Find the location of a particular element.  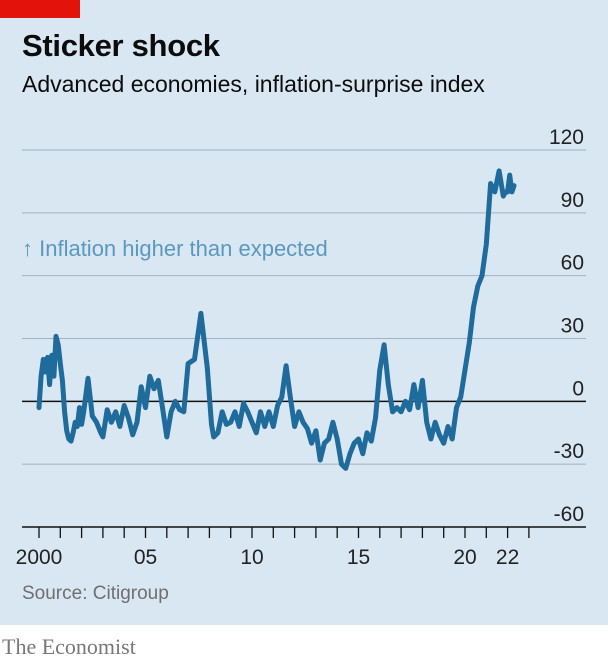

y-tick-label: 30 is located at coordinates (572, 326).